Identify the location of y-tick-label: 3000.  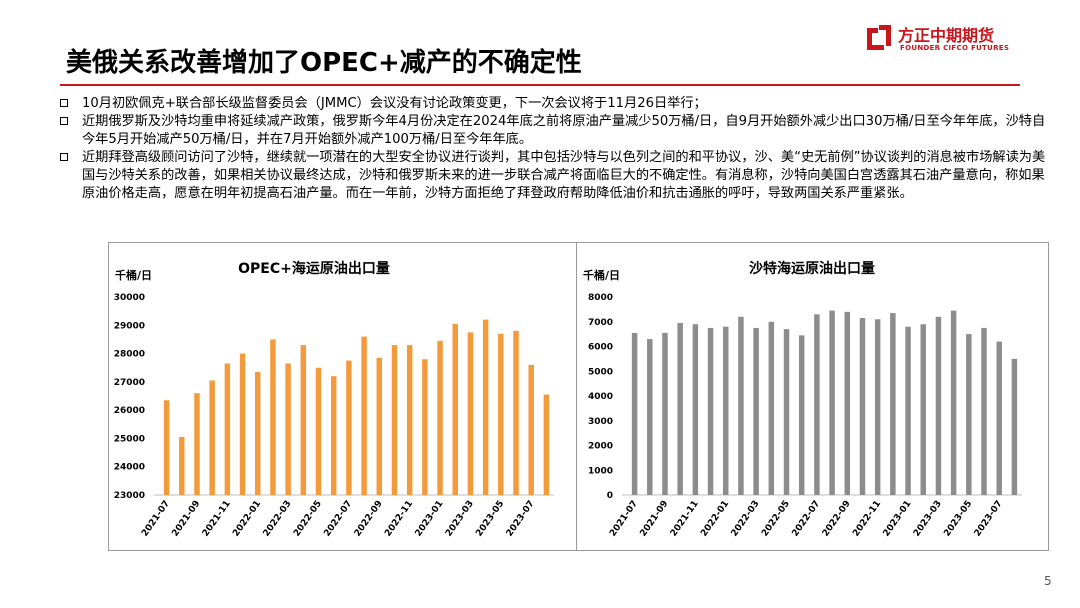
(600, 422).